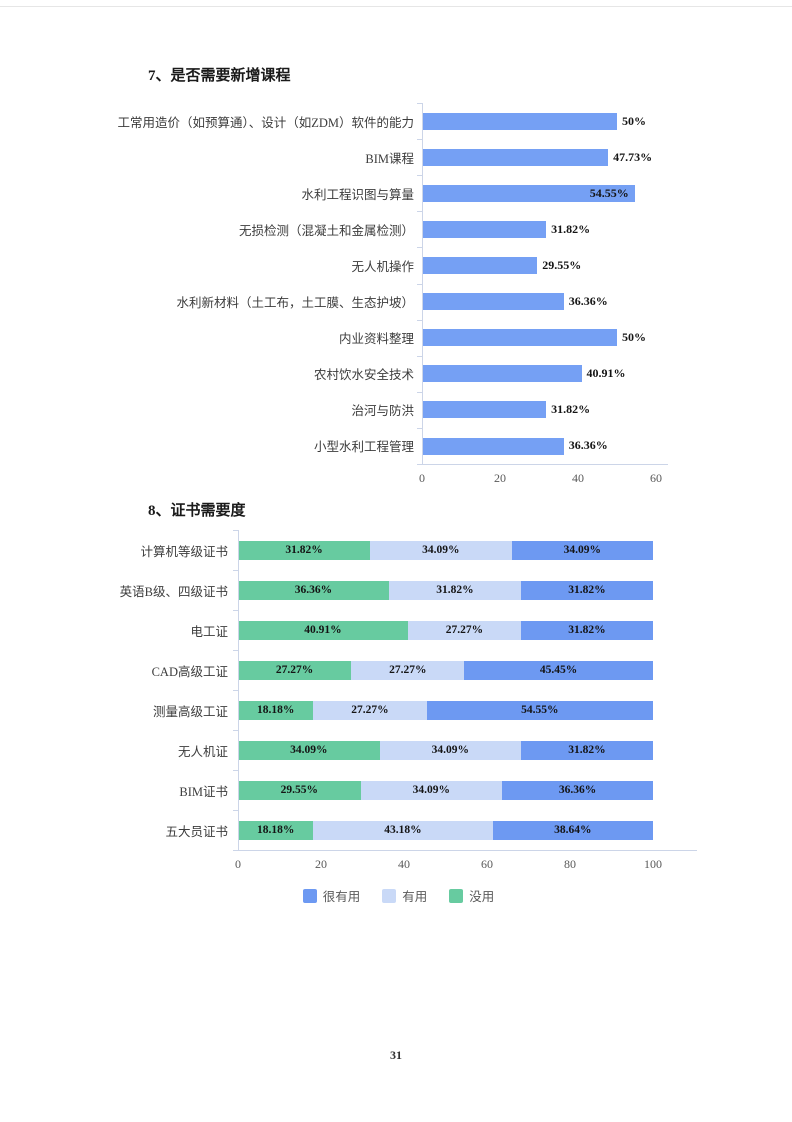 Image resolution: width=792 pixels, height=1122 pixels. I want to click on category-label: BIM证书, so click(203, 791).